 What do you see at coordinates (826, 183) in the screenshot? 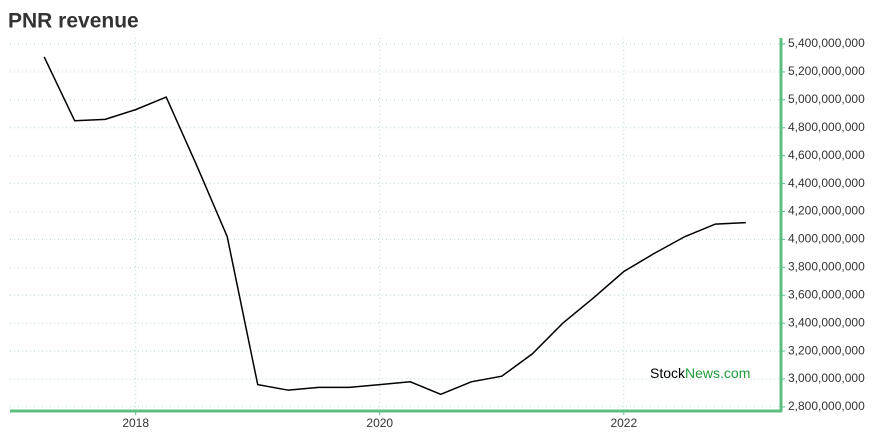
I see `y-tick-label: 4,400,000,000` at bounding box center [826, 183].